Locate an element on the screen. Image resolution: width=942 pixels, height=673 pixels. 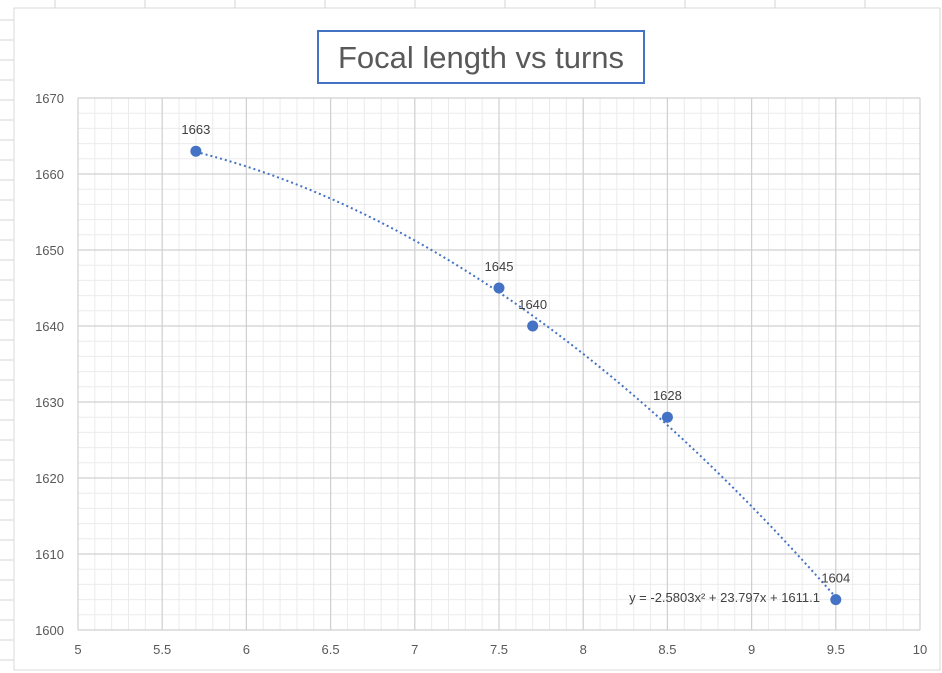
chart-title: Focal length vs turns is located at coordinates (481, 57).